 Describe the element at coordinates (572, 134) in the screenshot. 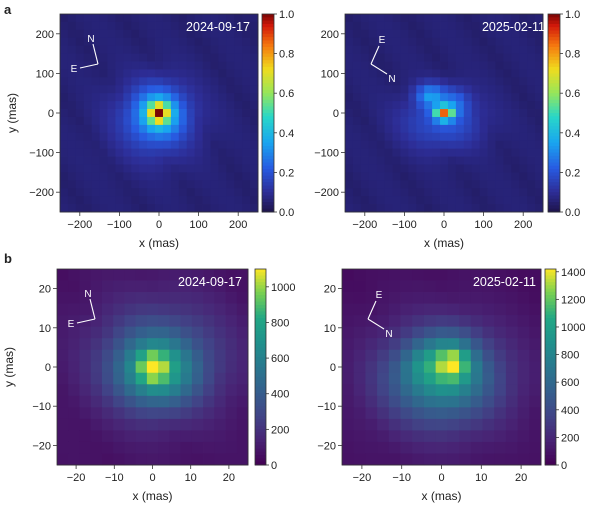

I see `colorbar-tick-label: 0.4` at that location.